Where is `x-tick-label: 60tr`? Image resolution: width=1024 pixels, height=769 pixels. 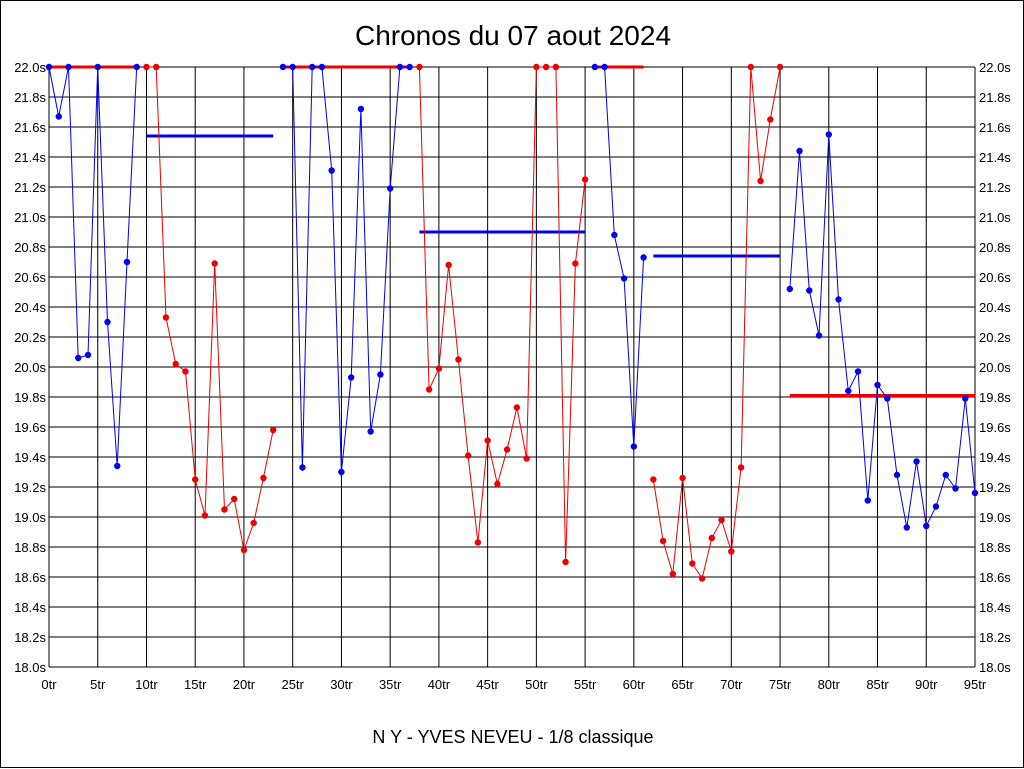 x-tick-label: 60tr is located at coordinates (634, 684).